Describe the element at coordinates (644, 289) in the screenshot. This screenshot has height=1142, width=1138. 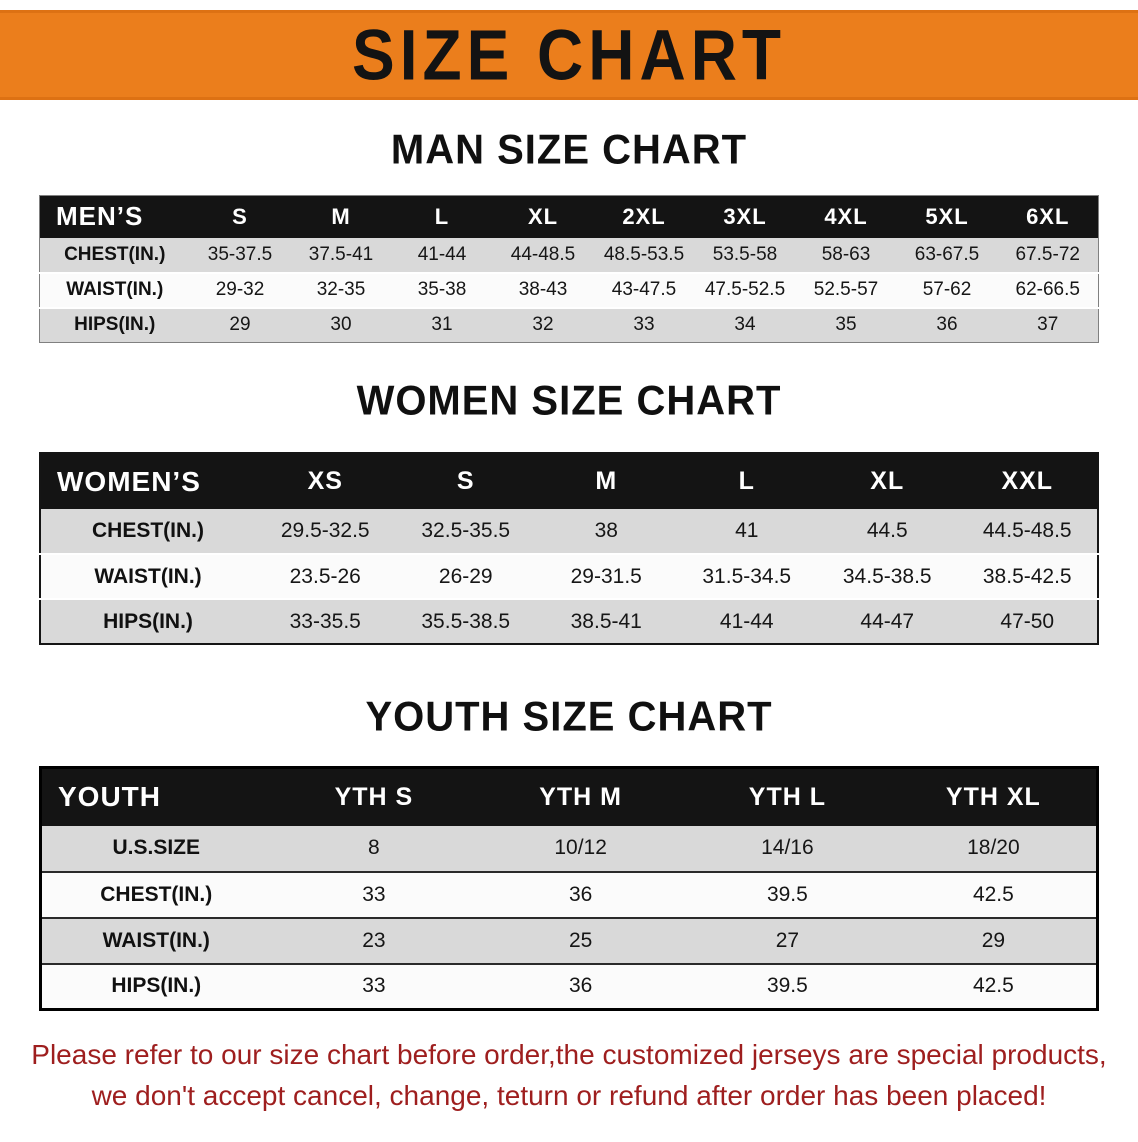
I see `size-value: 43-47.5` at that location.